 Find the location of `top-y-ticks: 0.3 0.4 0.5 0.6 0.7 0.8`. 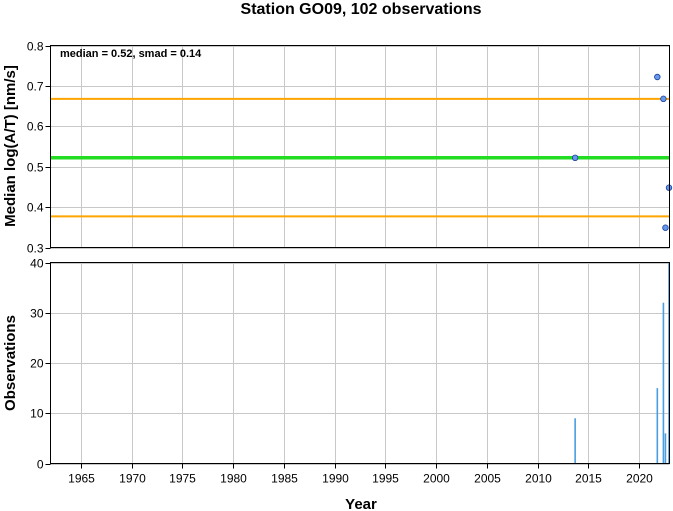

top-y-ticks: 0.3 0.4 0.5 0.6 0.7 0.8 is located at coordinates (39, 148).